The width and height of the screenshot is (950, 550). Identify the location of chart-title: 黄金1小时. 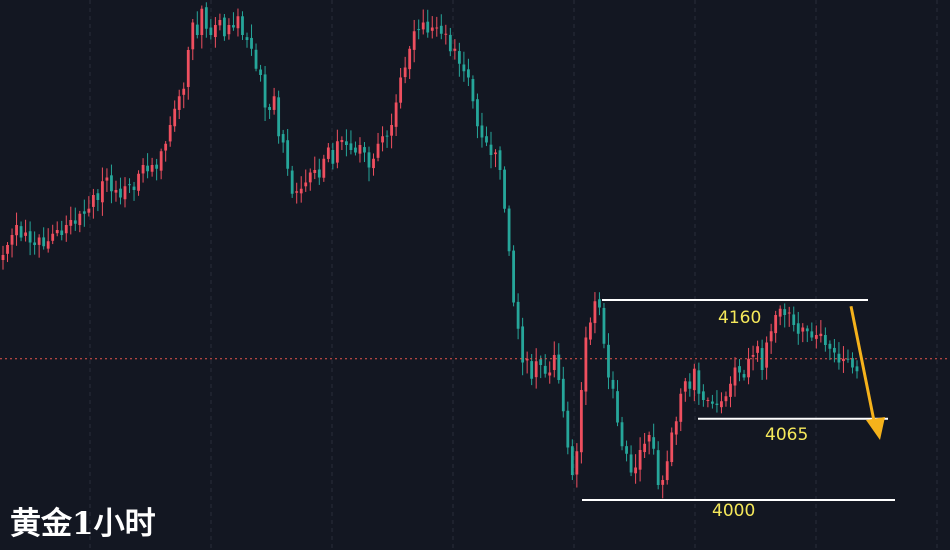
(83, 524).